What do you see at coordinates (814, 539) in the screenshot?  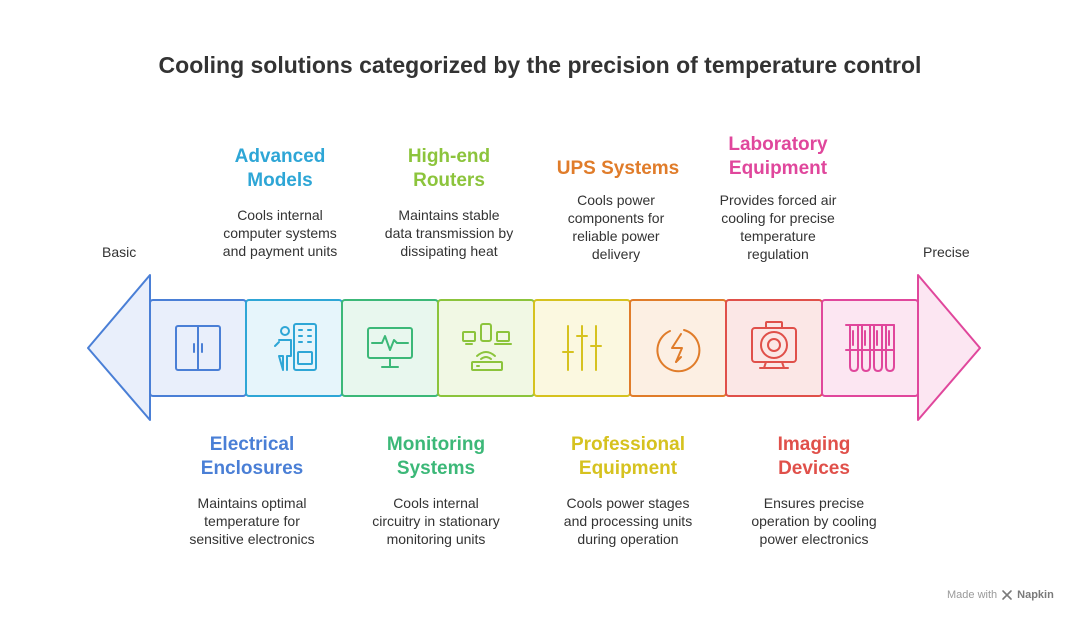 I see `desc-line: power electronics` at bounding box center [814, 539].